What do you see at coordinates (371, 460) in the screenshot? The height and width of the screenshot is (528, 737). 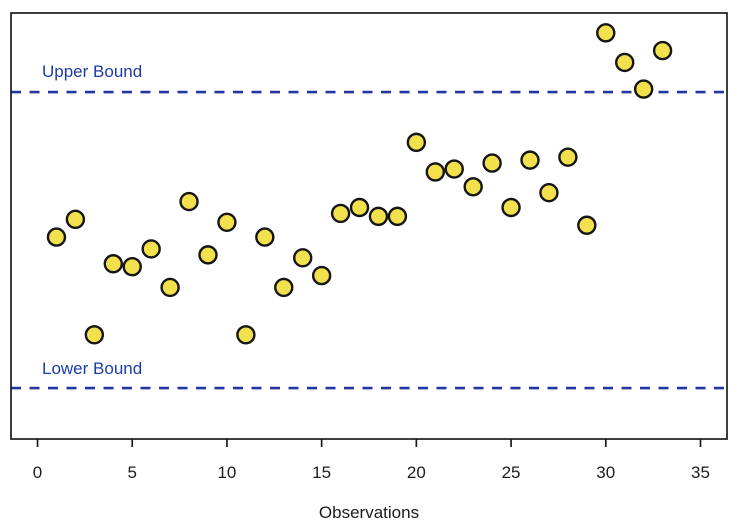 I see `x-axis: 0 5 10 15 20 25 30 35` at bounding box center [371, 460].